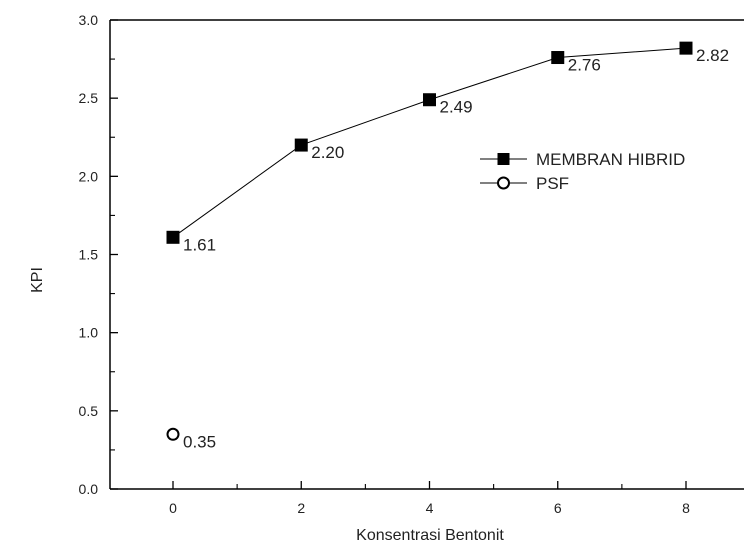 The image size is (744, 549). Describe the element at coordinates (430, 535) in the screenshot. I see `x-axis-title: Konsentrasi Bentonit` at that location.